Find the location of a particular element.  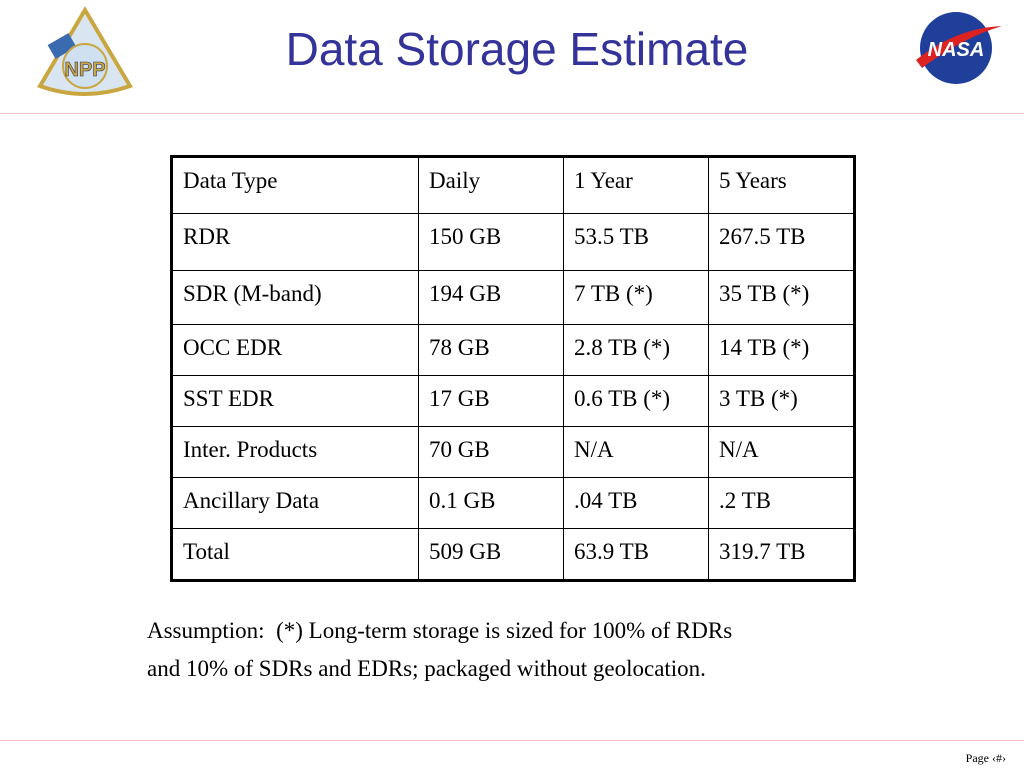

npp-logo: NPP is located at coordinates (85, 51).